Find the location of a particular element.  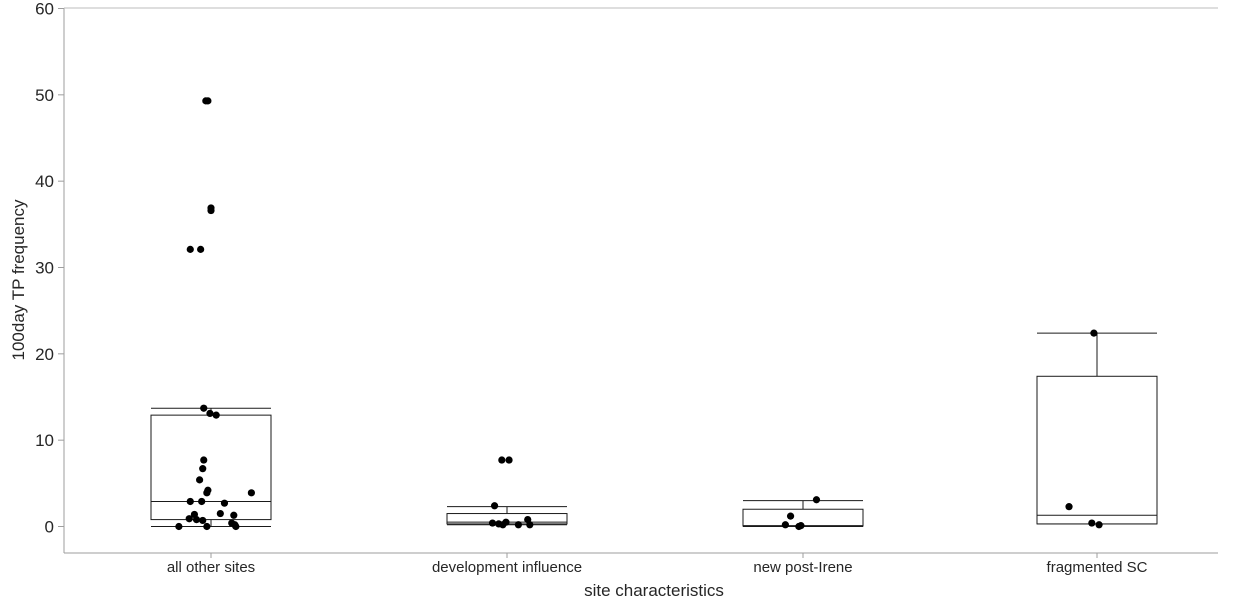

box-fragmented-sc is located at coordinates (1097, 428).